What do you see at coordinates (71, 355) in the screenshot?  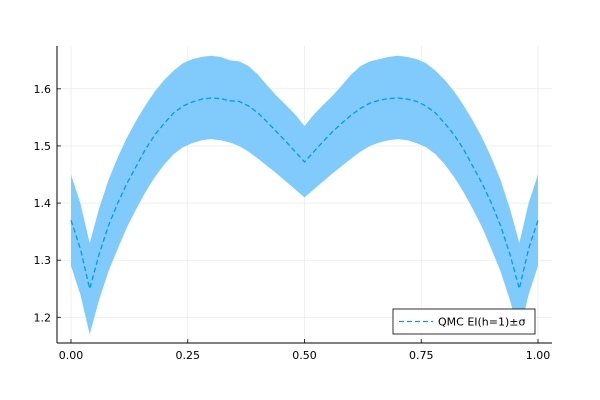 I see `x-tick-label-0: 0.00` at bounding box center [71, 355].